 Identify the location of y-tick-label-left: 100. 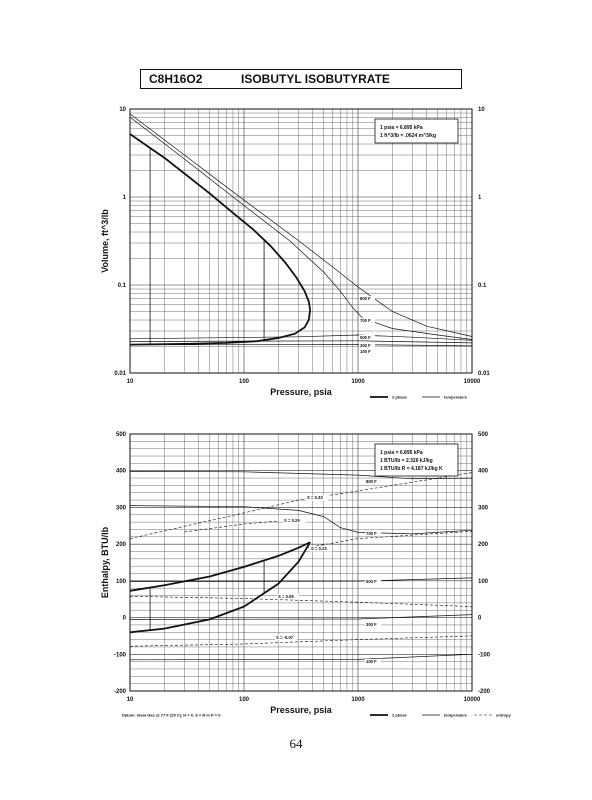
(121, 582).